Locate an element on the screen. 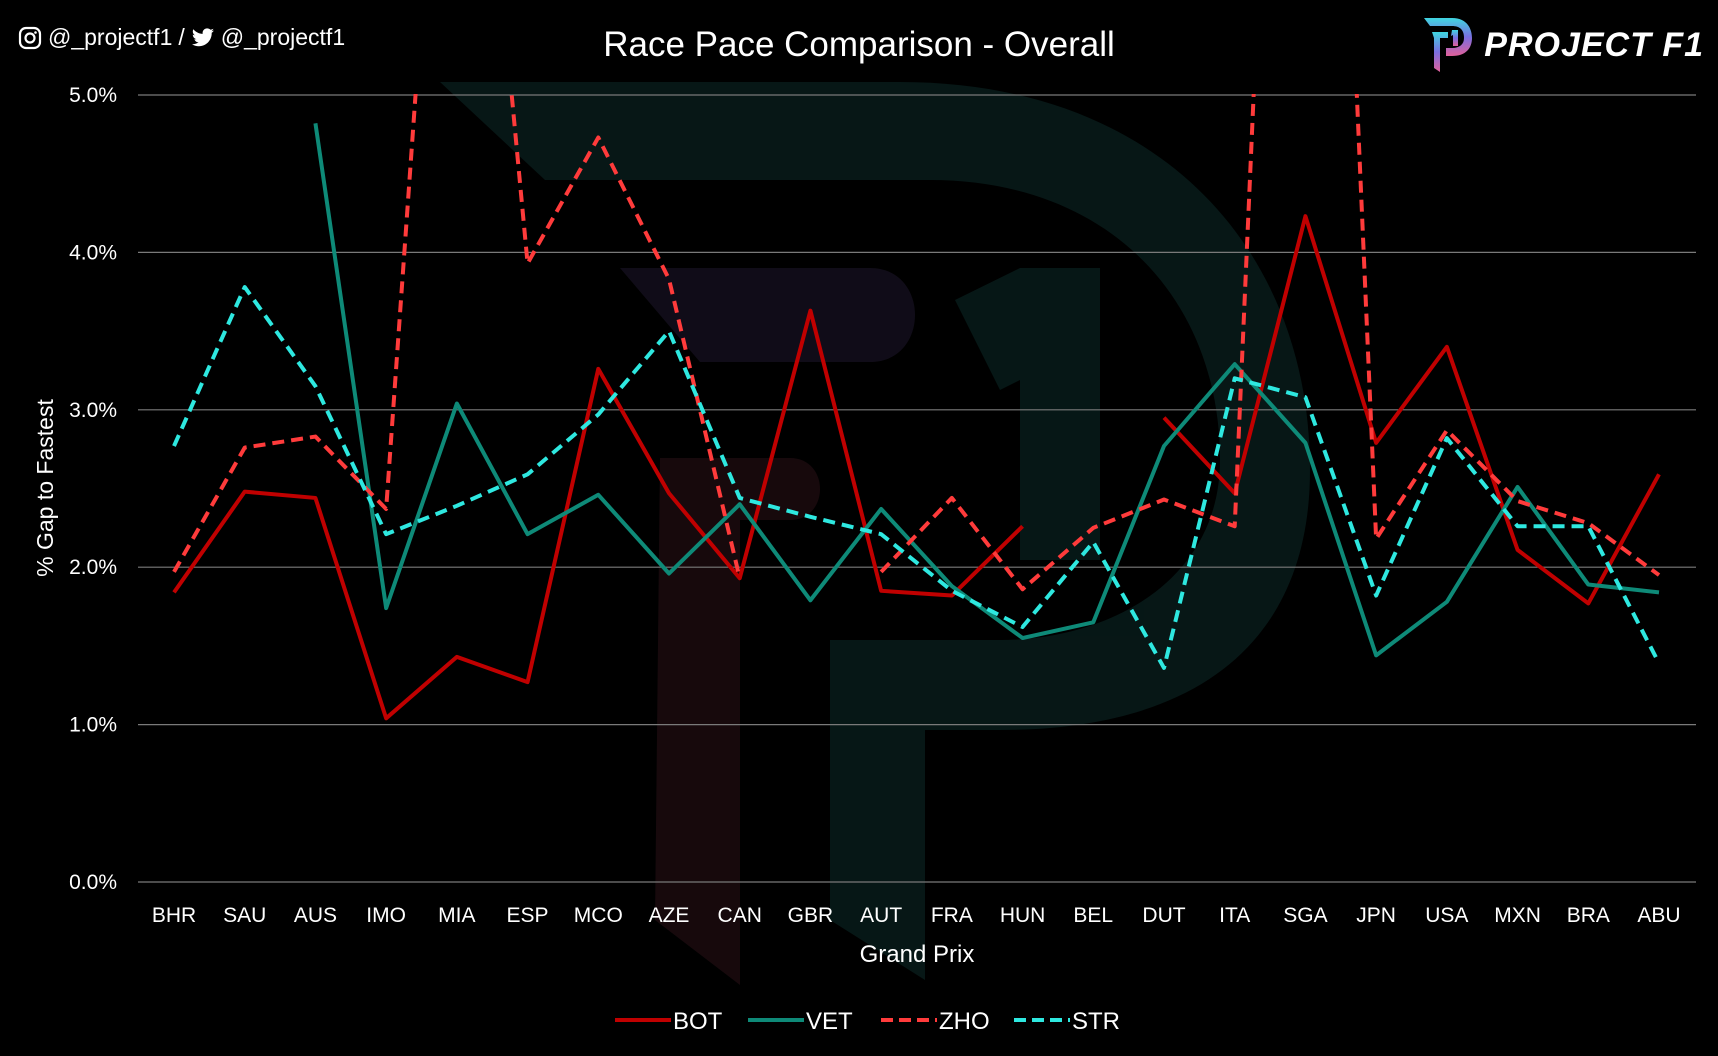  x-tick-label: BRA is located at coordinates (1588, 915).